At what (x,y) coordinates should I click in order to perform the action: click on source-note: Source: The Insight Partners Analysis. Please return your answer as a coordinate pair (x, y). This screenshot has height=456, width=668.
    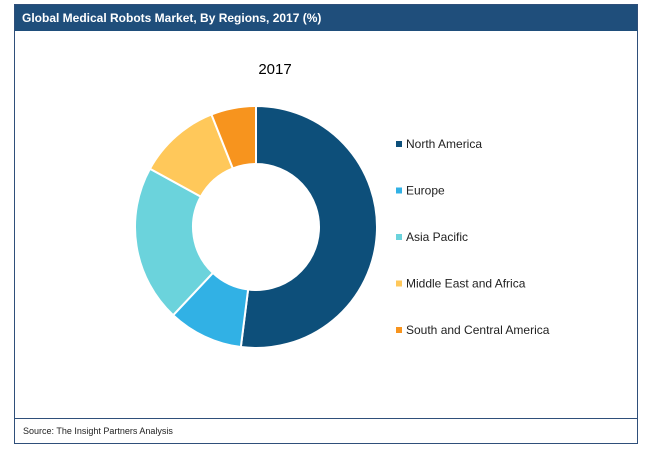
    Looking at the image, I should click on (326, 430).